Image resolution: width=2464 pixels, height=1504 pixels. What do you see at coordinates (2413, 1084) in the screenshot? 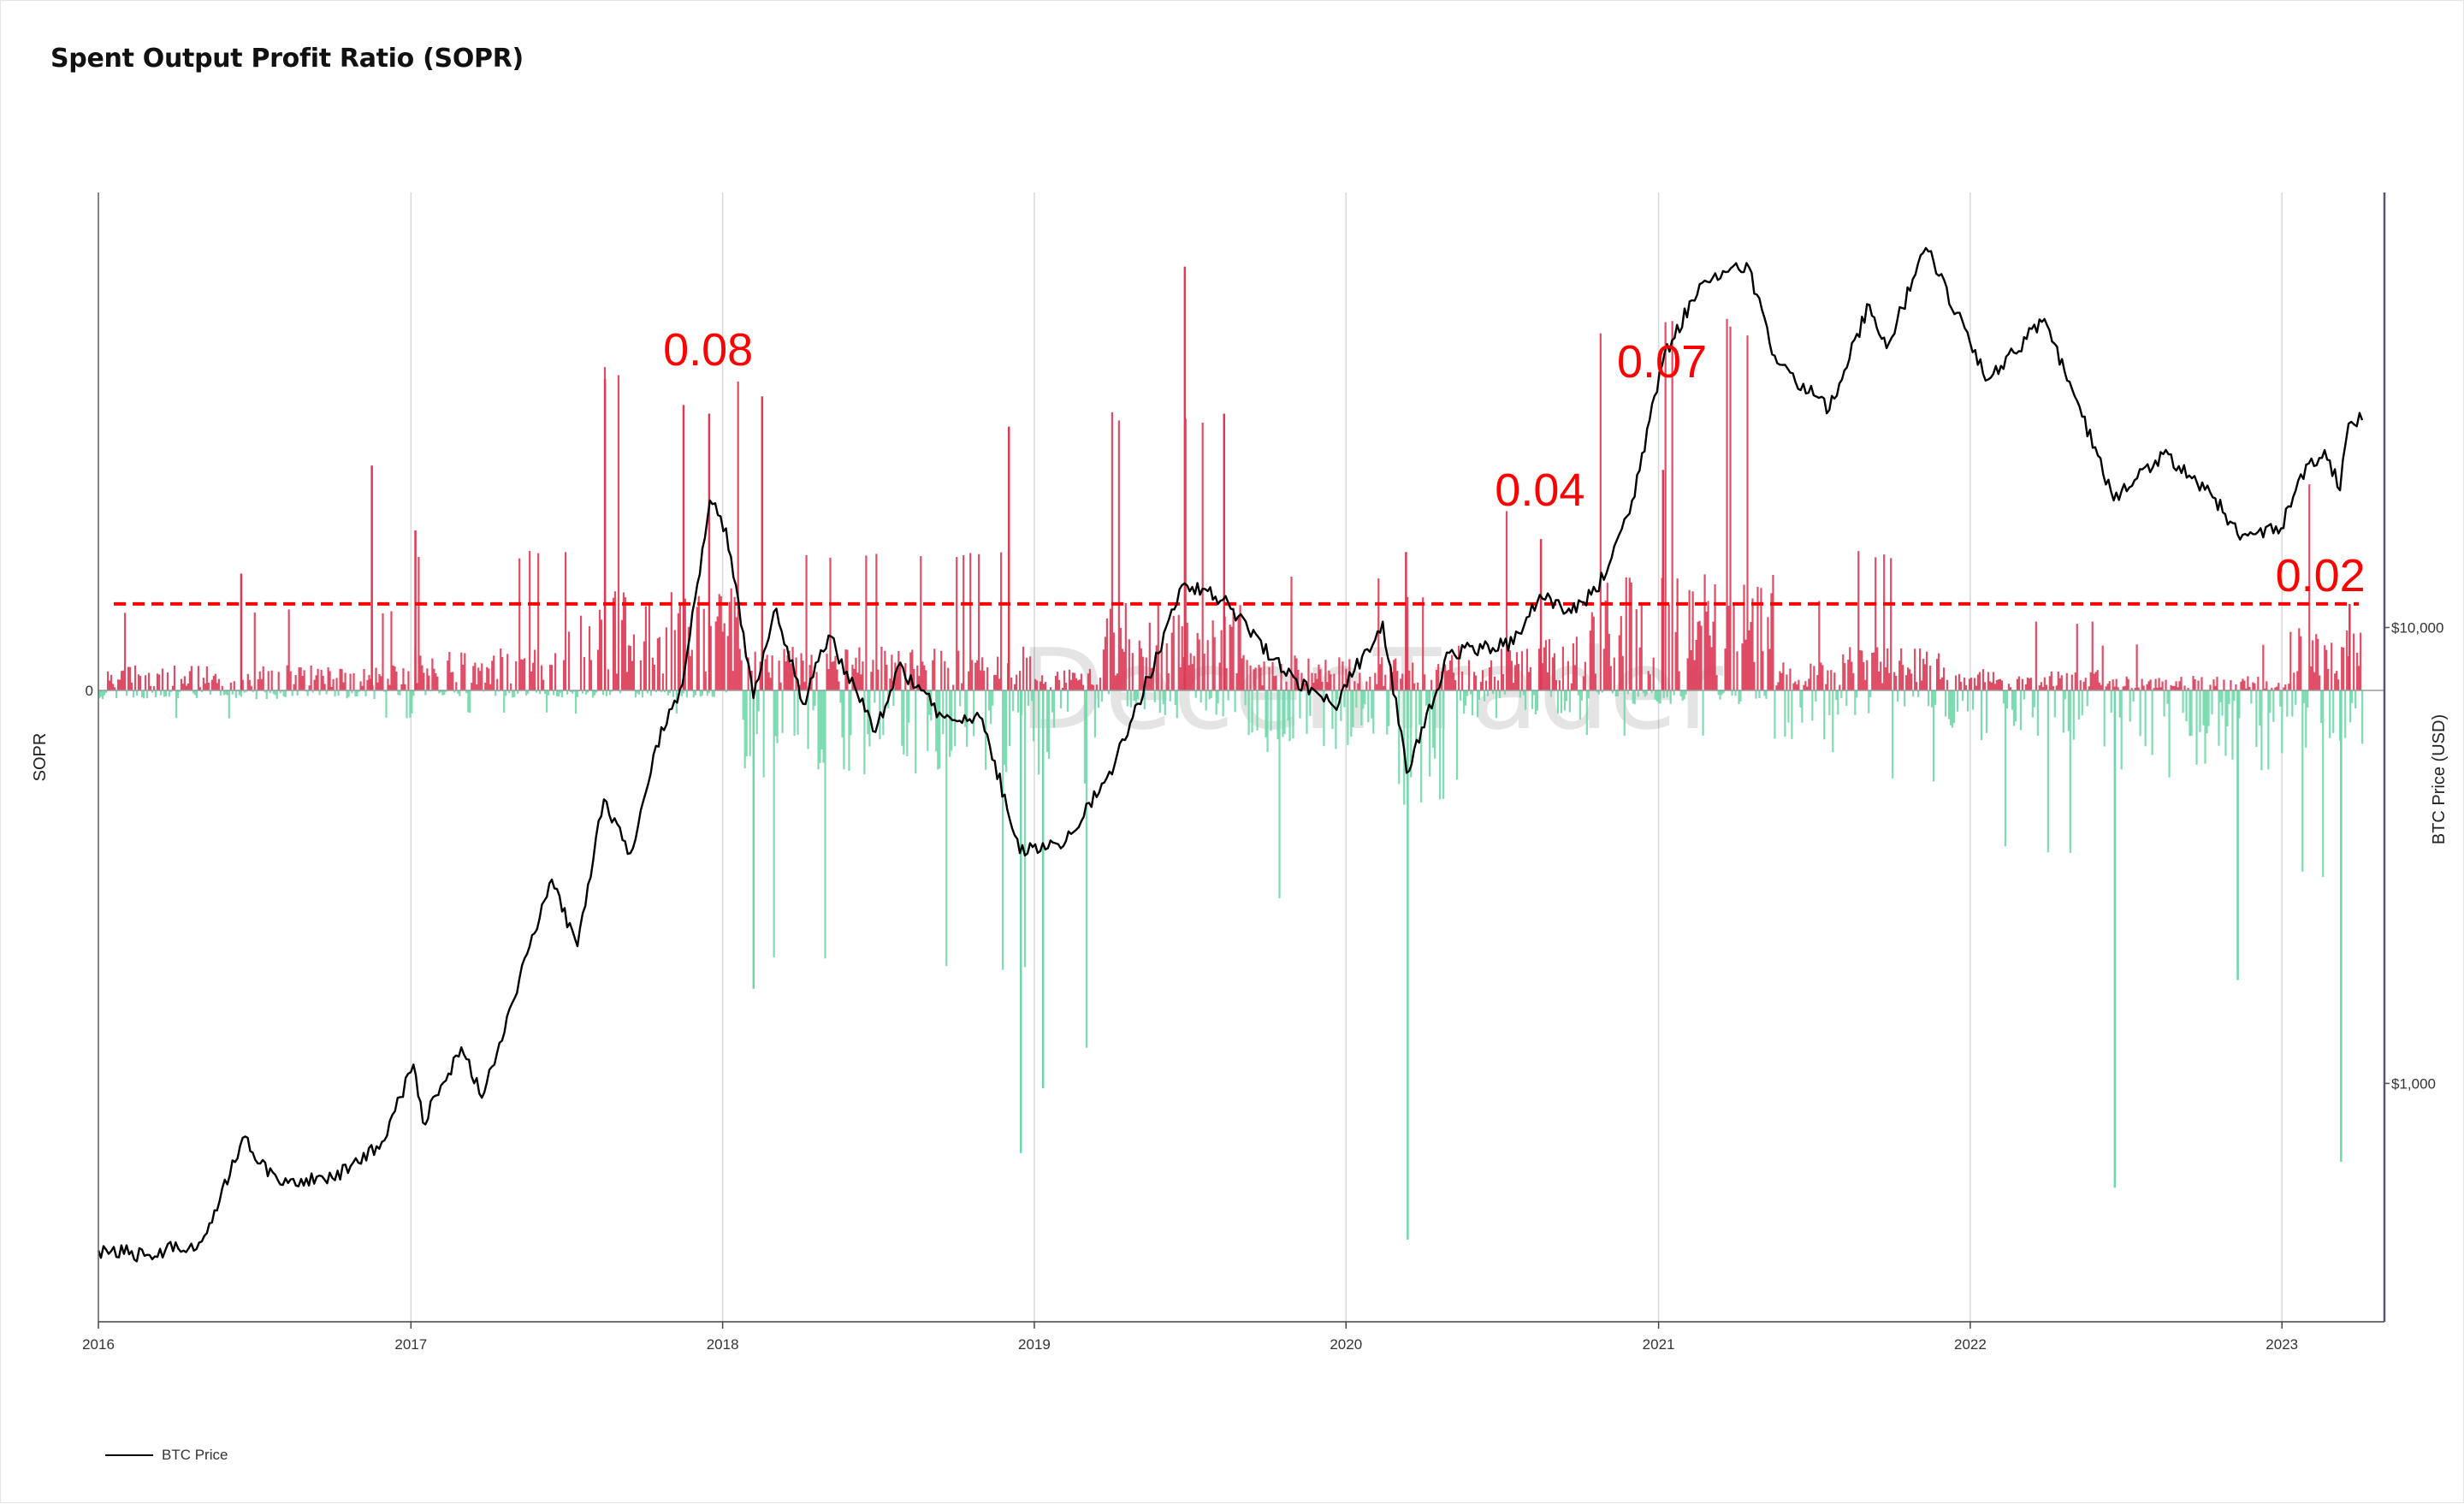
I see `y-right-tick-label: $1,000` at bounding box center [2413, 1084].